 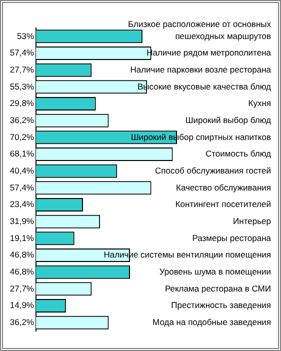 What do you see at coordinates (221, 305) in the screenshot?
I see `y-tick-label: Престижность заведения` at bounding box center [221, 305].